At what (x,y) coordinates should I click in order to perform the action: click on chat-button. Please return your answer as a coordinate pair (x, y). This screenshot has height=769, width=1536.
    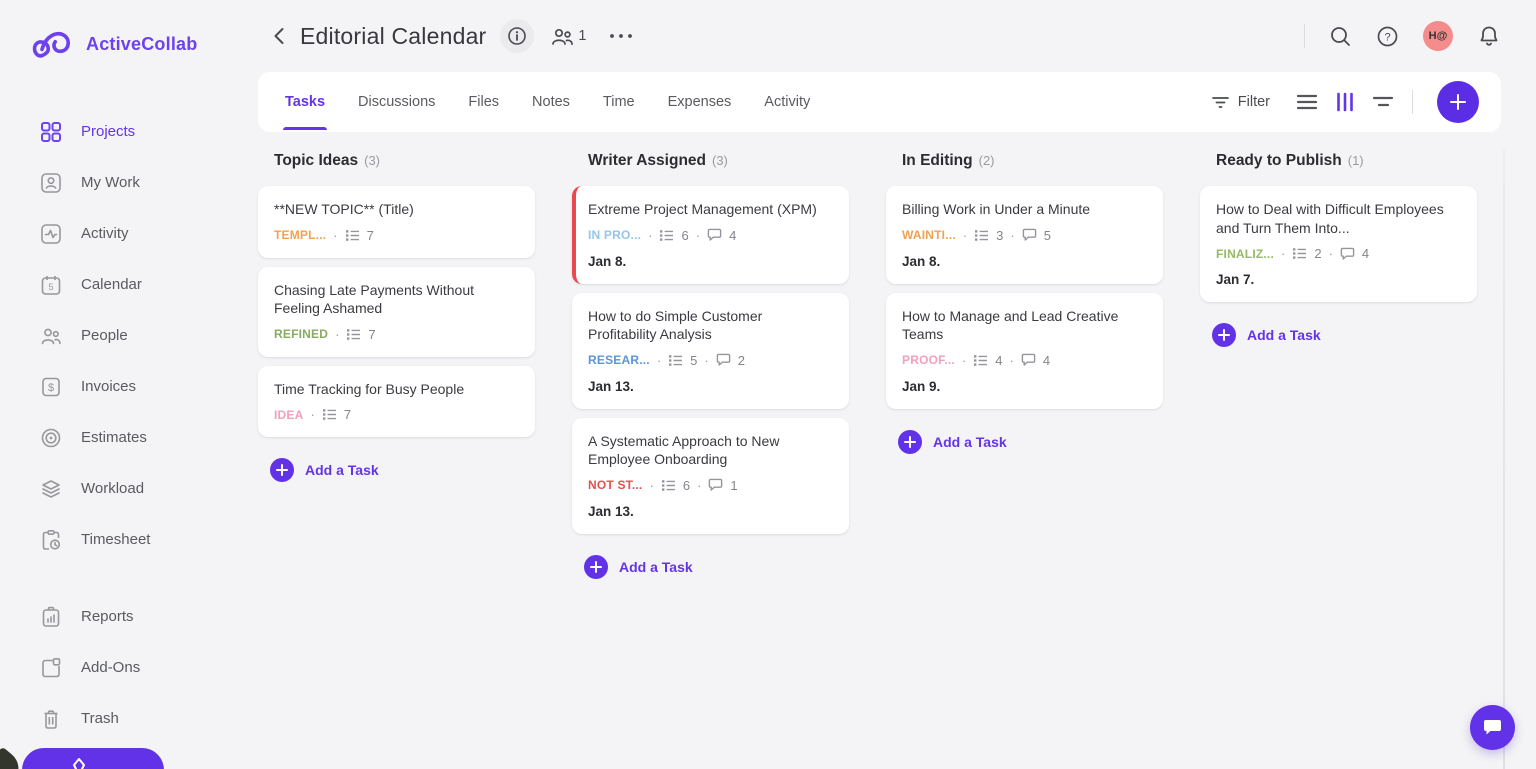
    Looking at the image, I should click on (1492, 727).